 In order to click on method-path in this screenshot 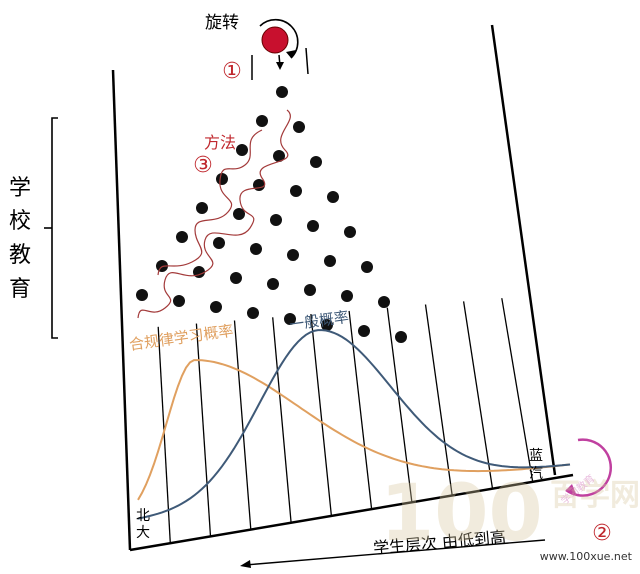, I will do `click(214, 214)`.